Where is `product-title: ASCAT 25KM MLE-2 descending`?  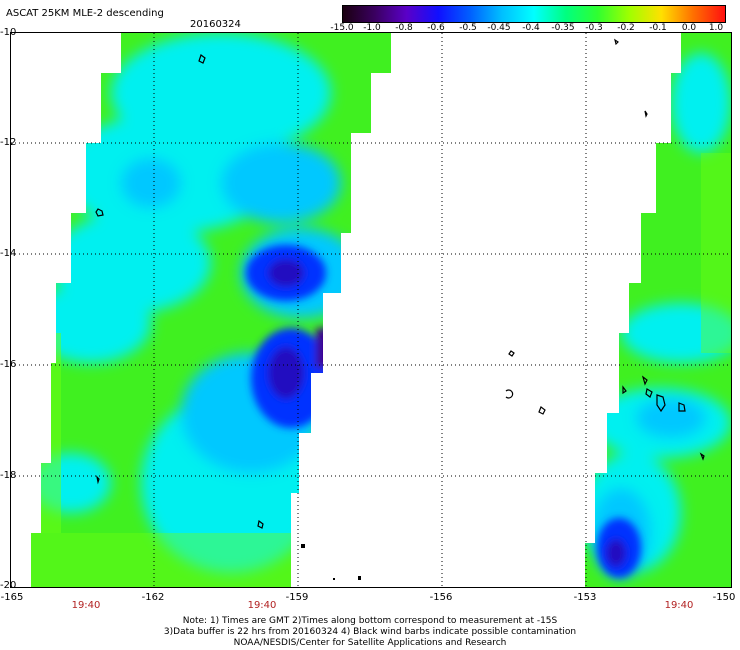 product-title: ASCAT 25KM MLE-2 descending is located at coordinates (85, 13).